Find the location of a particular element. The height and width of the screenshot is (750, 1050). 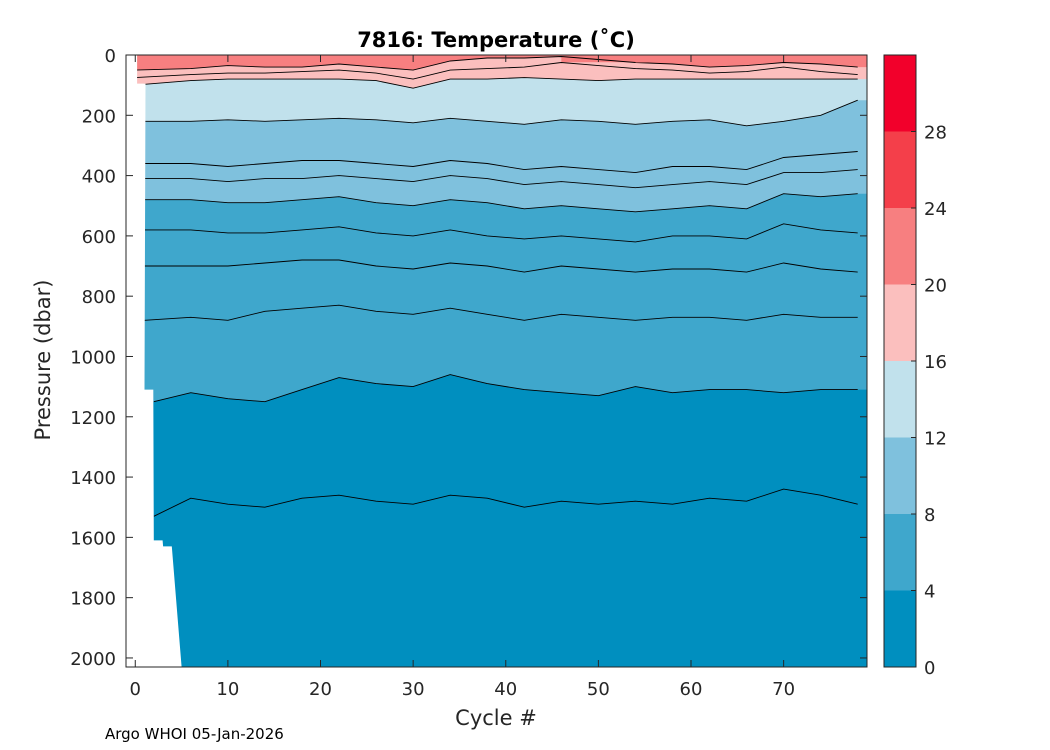

warm-surface-patch is located at coordinates (274, 58).